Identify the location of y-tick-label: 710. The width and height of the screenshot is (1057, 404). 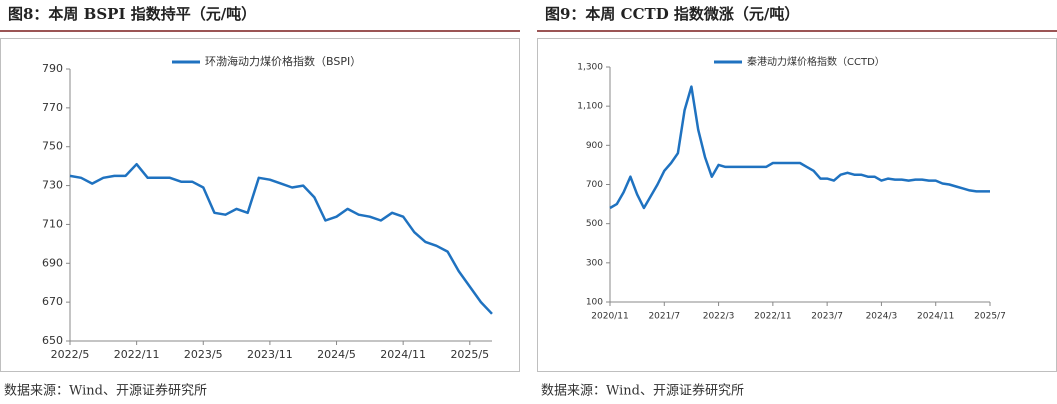
(52, 223).